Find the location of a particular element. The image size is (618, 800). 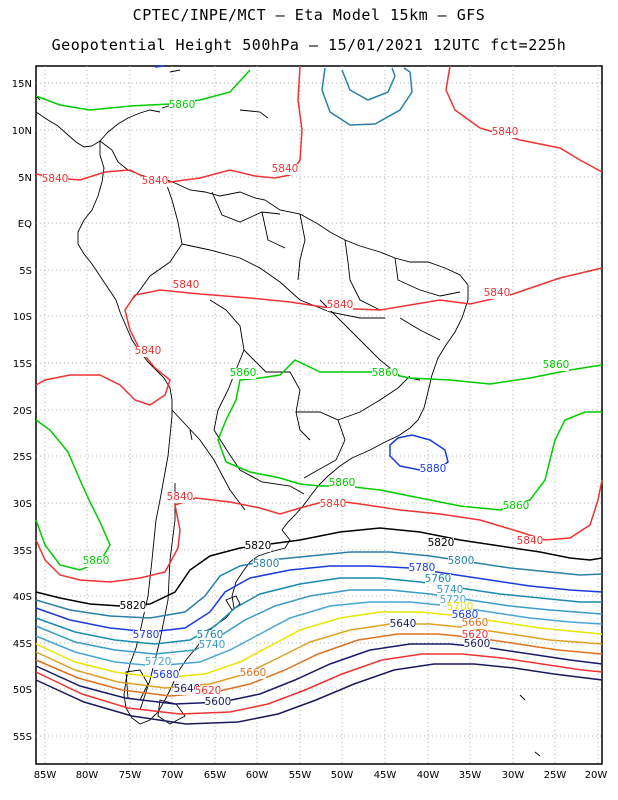

lat-label: 50S is located at coordinates (22, 690).